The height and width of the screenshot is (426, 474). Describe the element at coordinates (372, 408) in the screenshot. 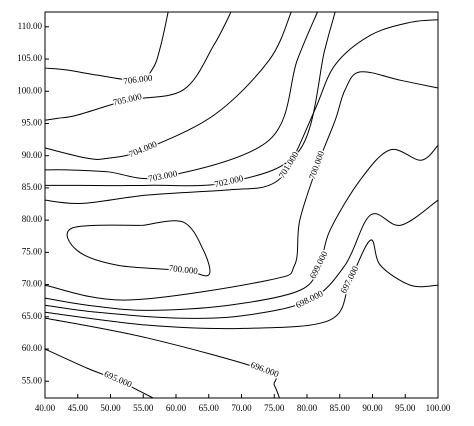

I see `x-tick-label: 90.00` at that location.